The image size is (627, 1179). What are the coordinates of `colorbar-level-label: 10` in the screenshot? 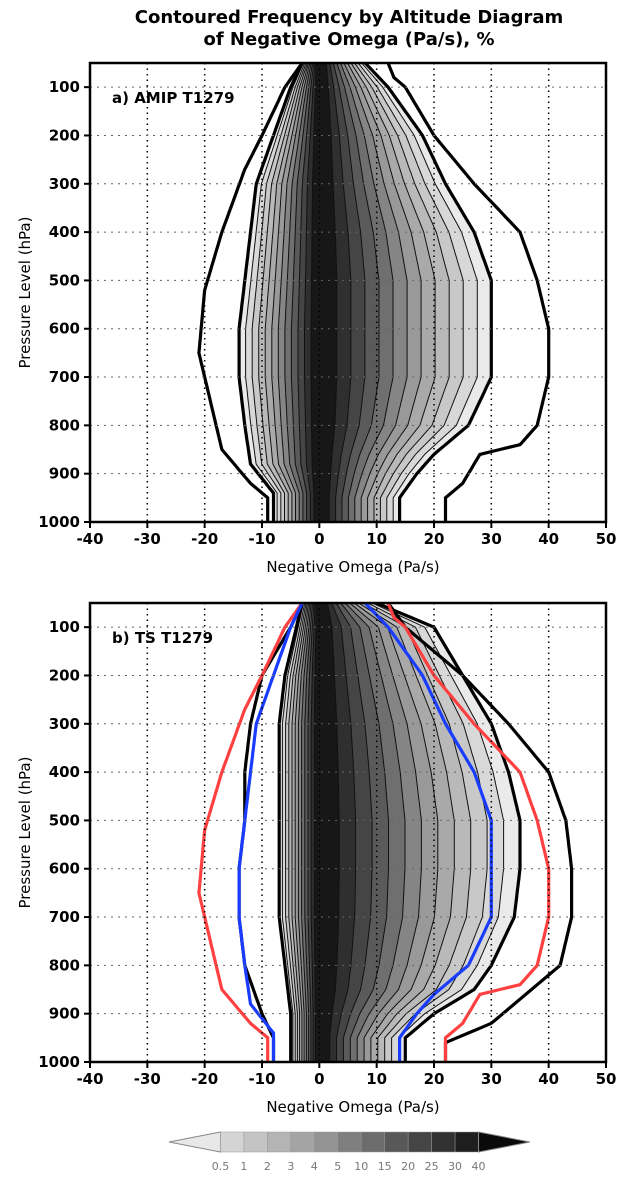 It's located at (361, 1166).